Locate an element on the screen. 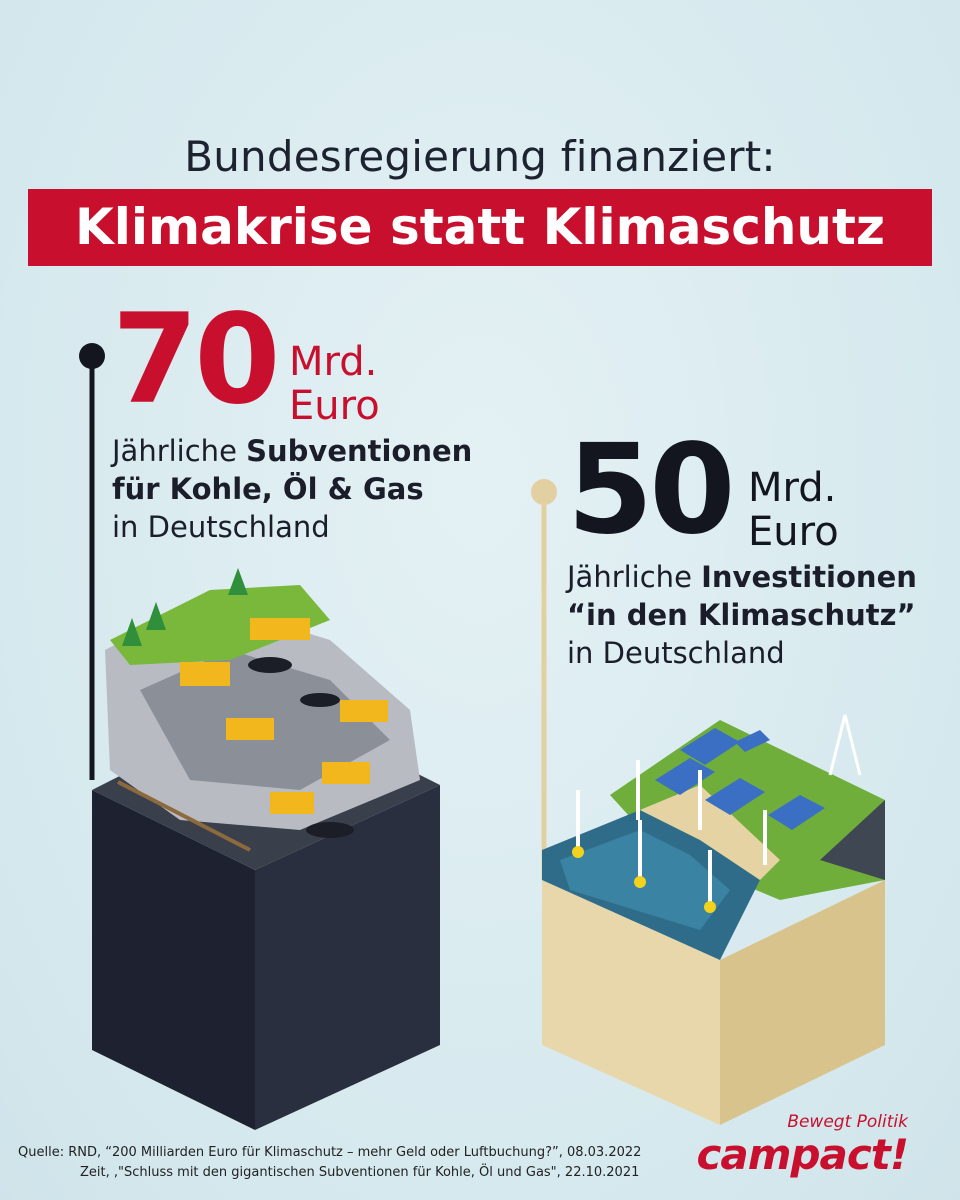 This screenshot has height=1200, width=960. left-marker-dot is located at coordinates (92, 356).